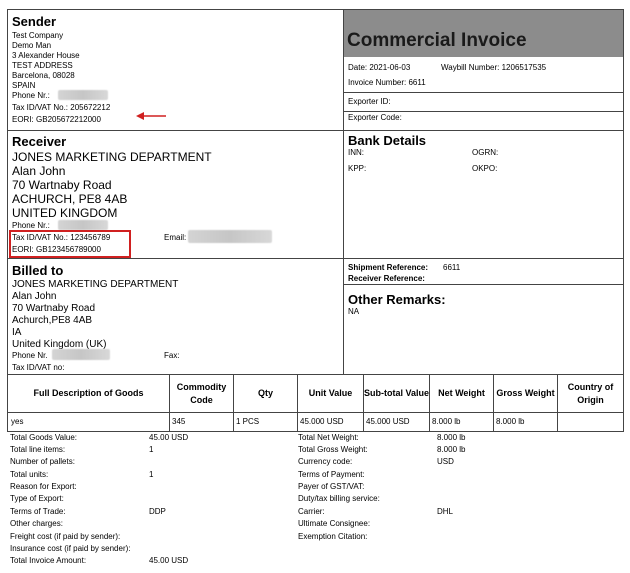  Describe the element at coordinates (34, 296) in the screenshot. I see `billed-line: Alan John` at that location.